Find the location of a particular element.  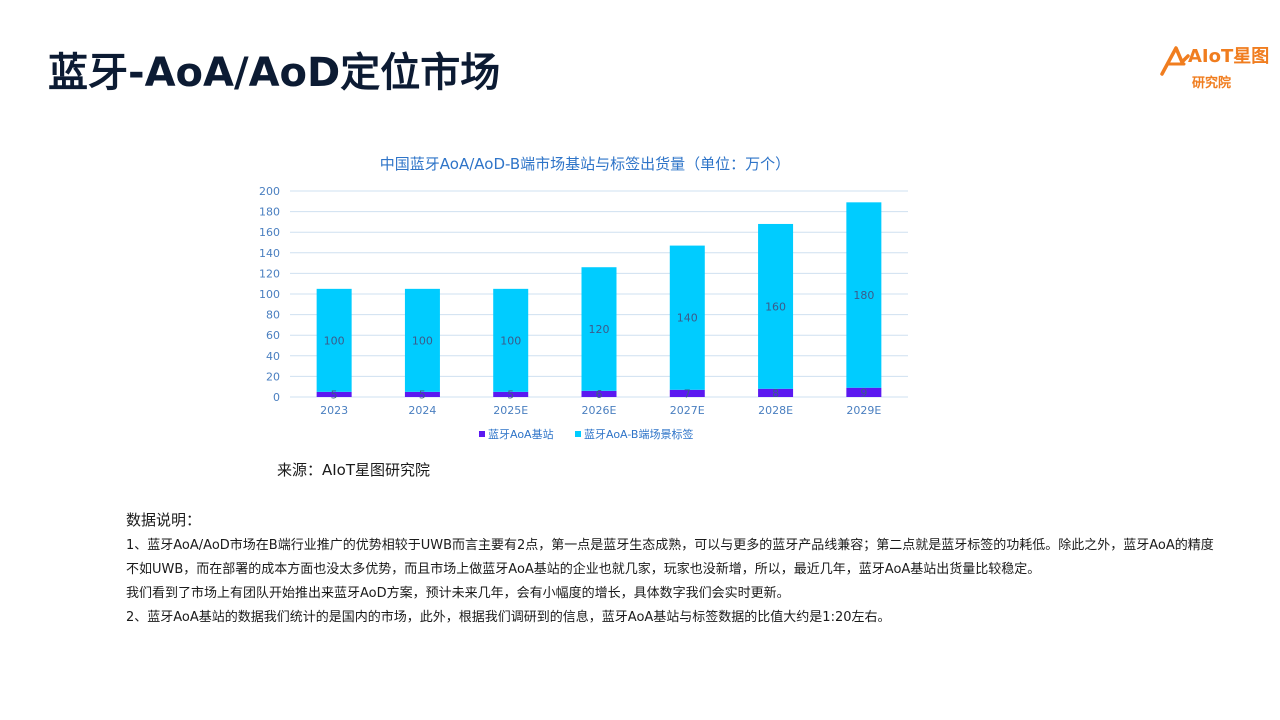

x-tick-label: 2026E is located at coordinates (599, 410).